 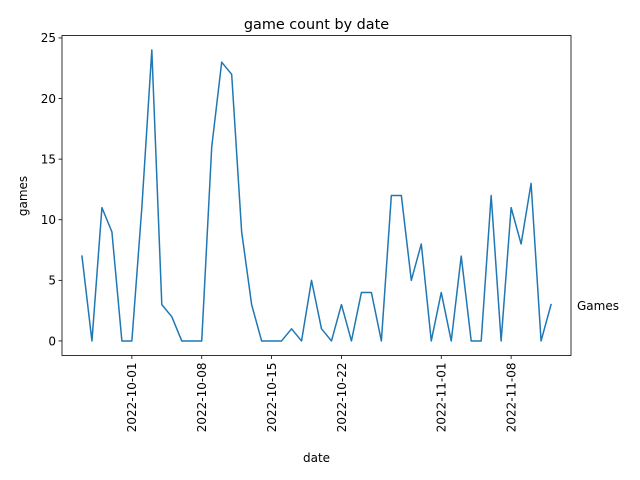 What do you see at coordinates (52, 281) in the screenshot?
I see `y-tick-label: 5` at bounding box center [52, 281].